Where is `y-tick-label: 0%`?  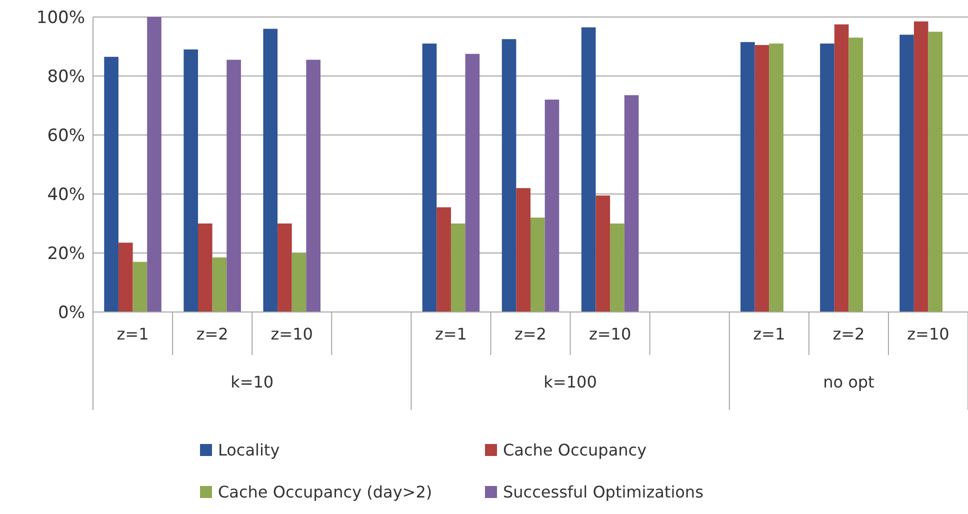
y-tick-label: 0% is located at coordinates (71, 312).